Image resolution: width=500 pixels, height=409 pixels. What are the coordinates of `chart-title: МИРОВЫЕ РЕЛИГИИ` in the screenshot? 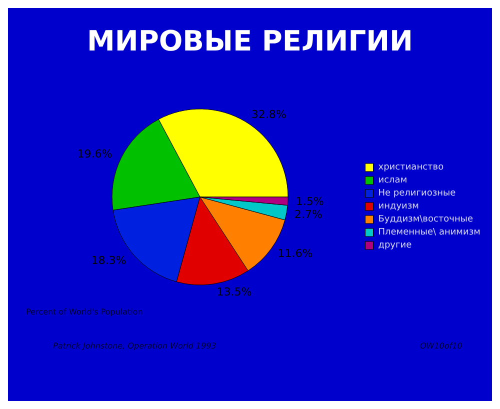 It's located at (250, 41).